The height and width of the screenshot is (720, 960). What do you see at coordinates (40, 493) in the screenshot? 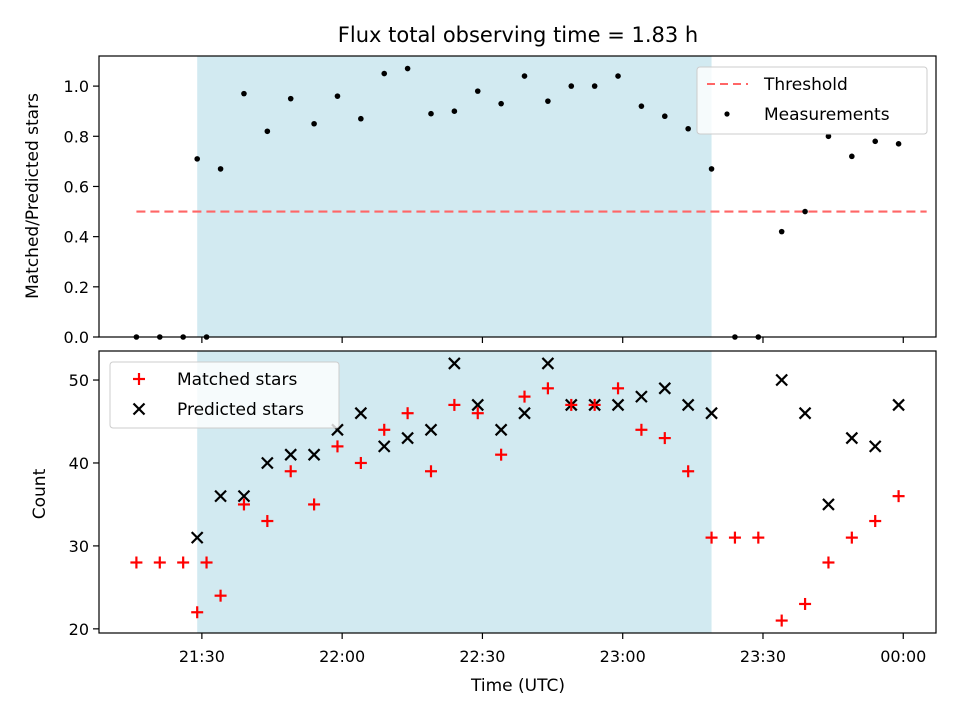
I see `bottom-ylabel: Count` at bounding box center [40, 493].